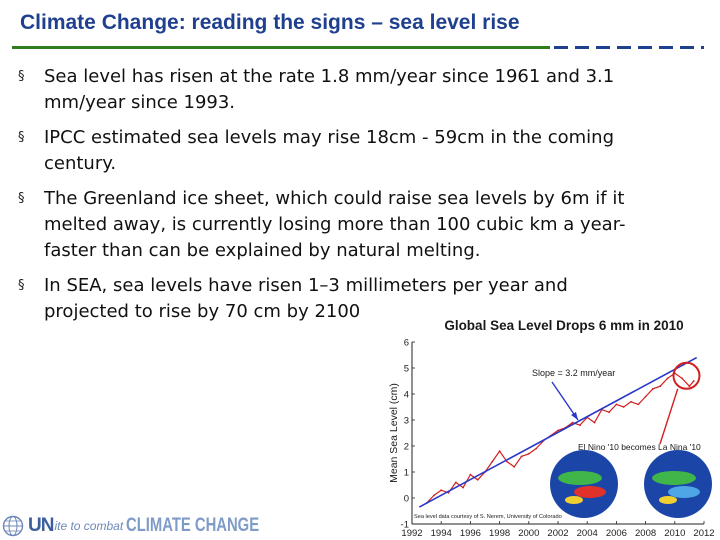 Image resolution: width=720 pixels, height=540 pixels. Describe the element at coordinates (587, 533) in the screenshot. I see `x-tick-label: 2004` at that location.